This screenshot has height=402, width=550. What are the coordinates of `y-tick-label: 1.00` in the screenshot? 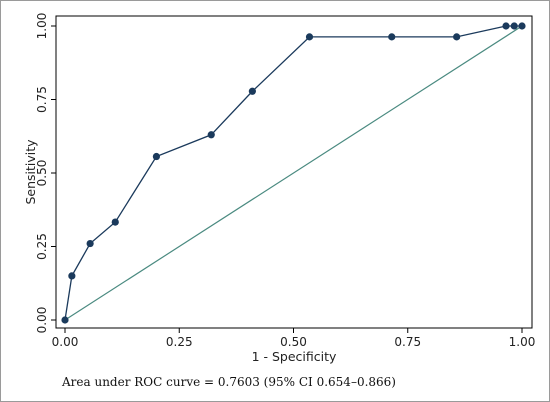 It's located at (42, 26).